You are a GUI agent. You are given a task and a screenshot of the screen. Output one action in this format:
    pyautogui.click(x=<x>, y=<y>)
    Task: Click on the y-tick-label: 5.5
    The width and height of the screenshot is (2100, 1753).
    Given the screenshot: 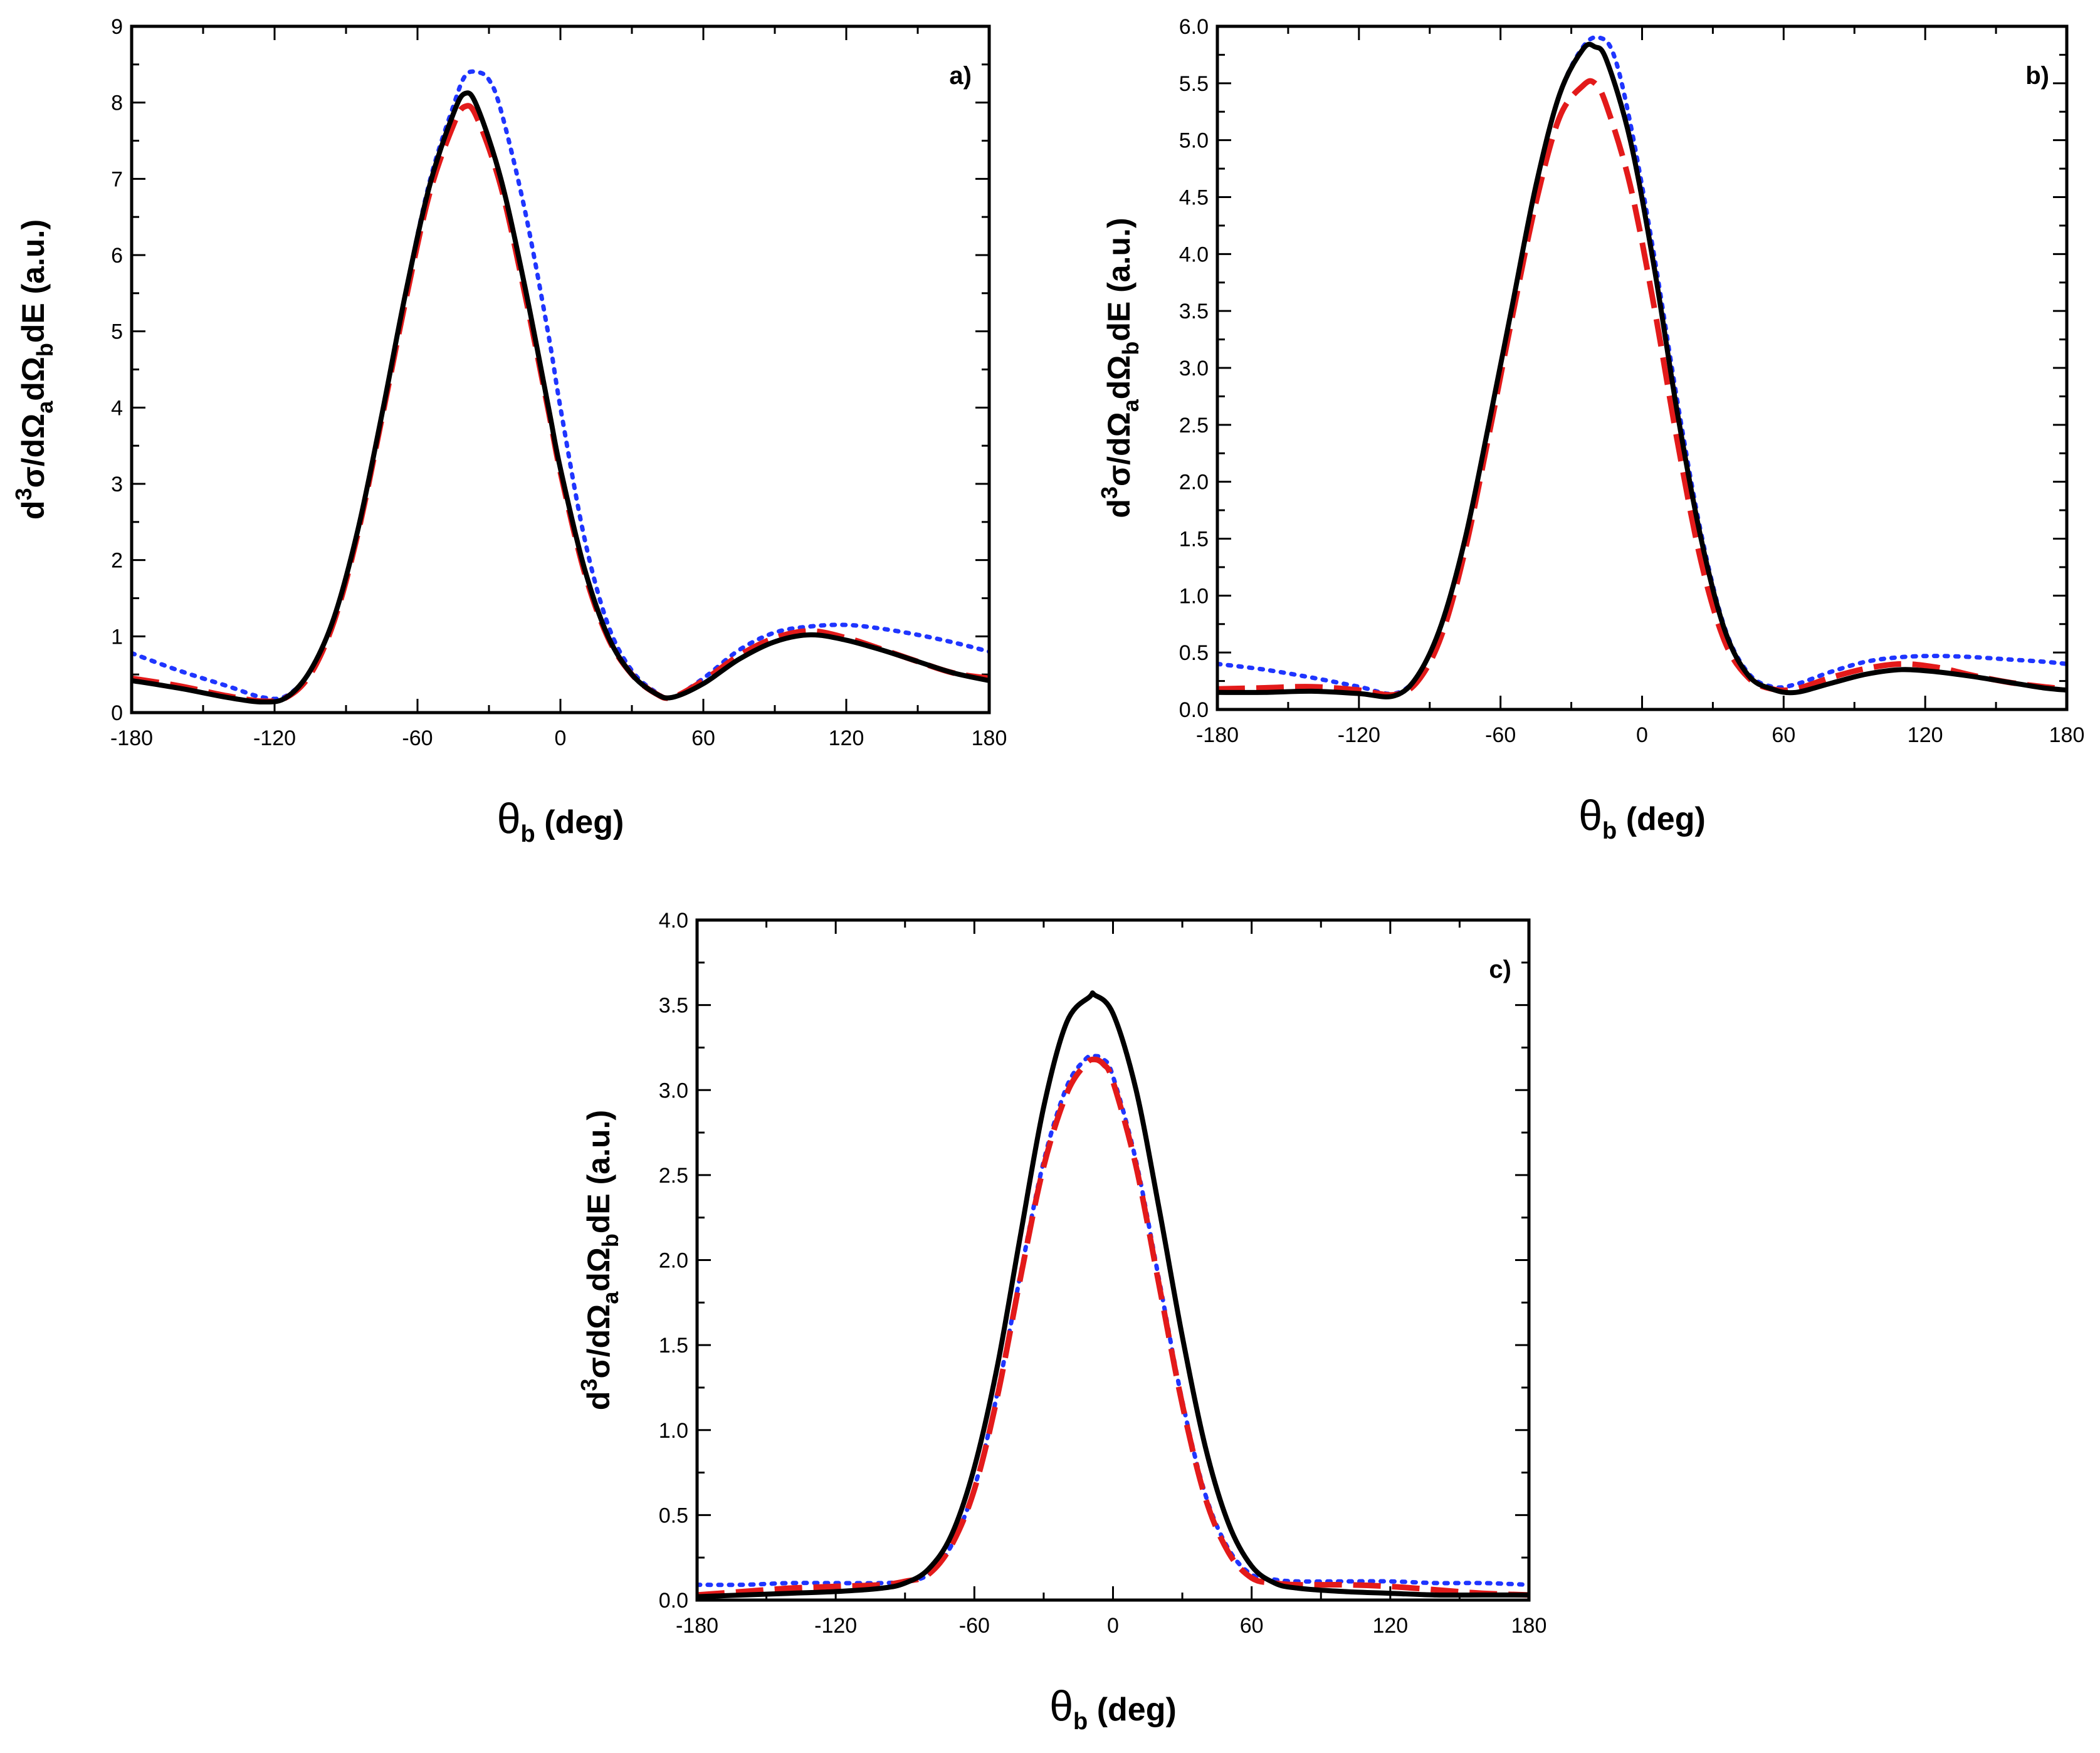 What is the action you would take?
    pyautogui.click(x=1194, y=84)
    